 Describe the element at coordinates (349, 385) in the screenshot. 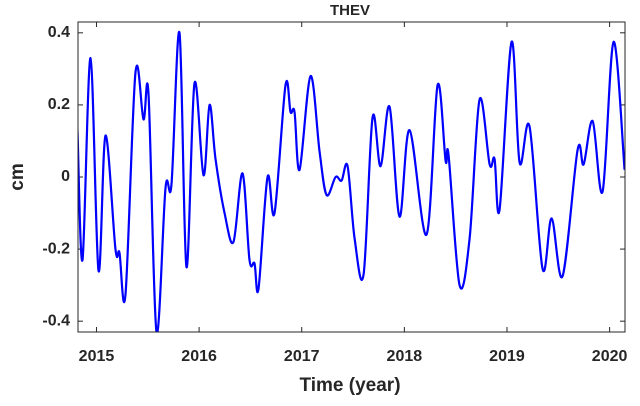

I see `x-axis-label: Time (year)` at that location.